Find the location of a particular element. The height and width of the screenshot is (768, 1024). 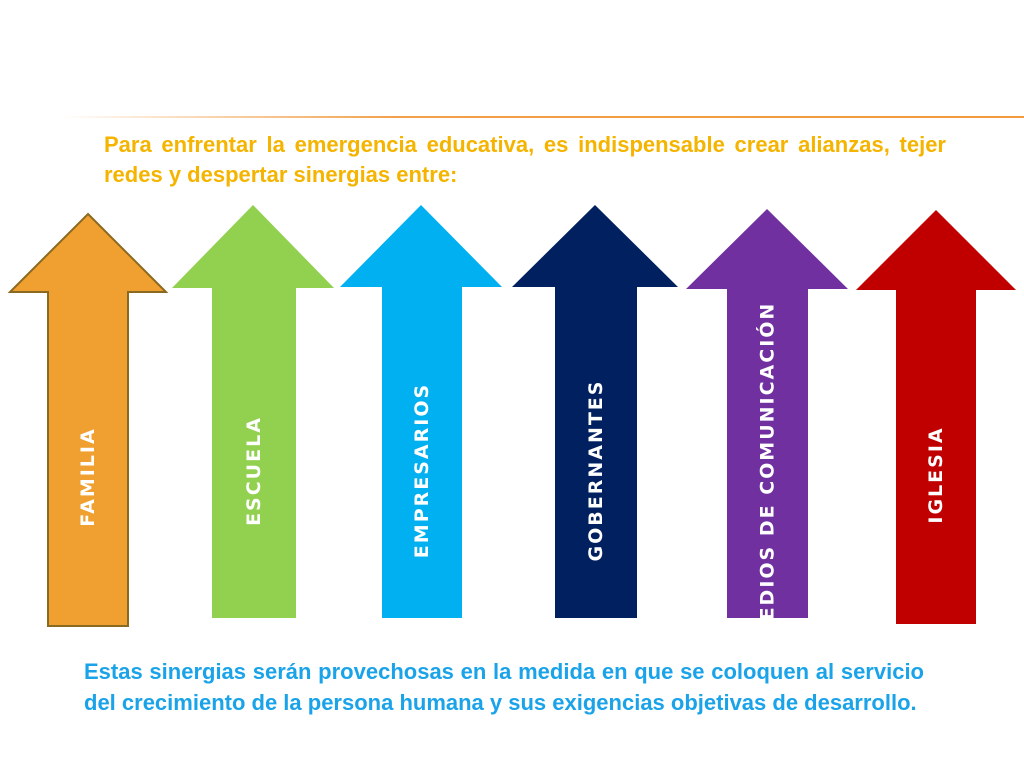

arrow-label-2: ESCUELA is located at coordinates (254, 471).